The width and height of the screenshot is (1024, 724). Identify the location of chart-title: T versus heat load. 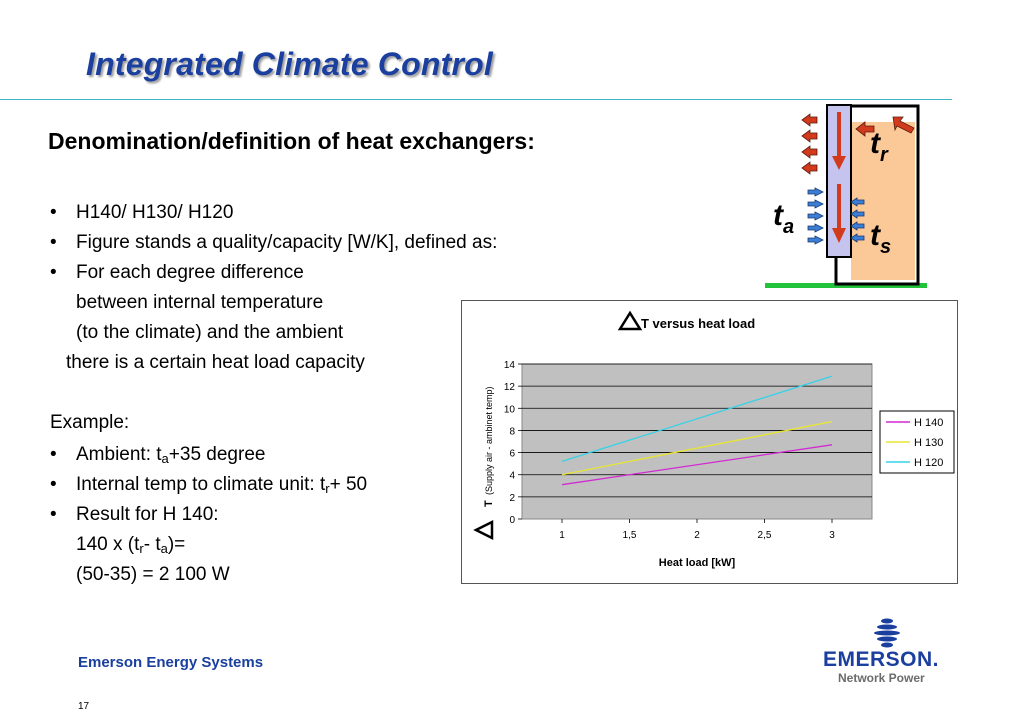
(686, 320).